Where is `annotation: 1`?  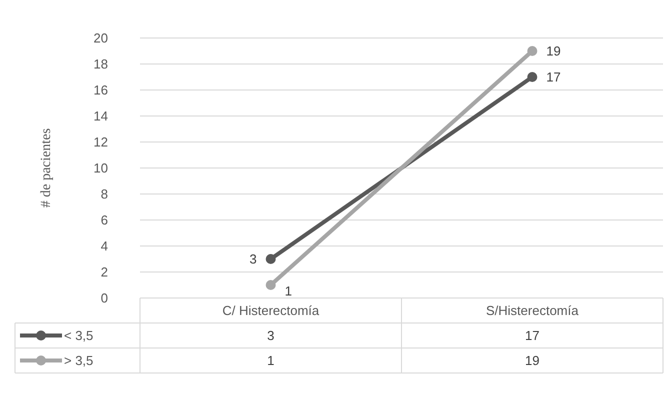 annotation: 1 is located at coordinates (288, 291).